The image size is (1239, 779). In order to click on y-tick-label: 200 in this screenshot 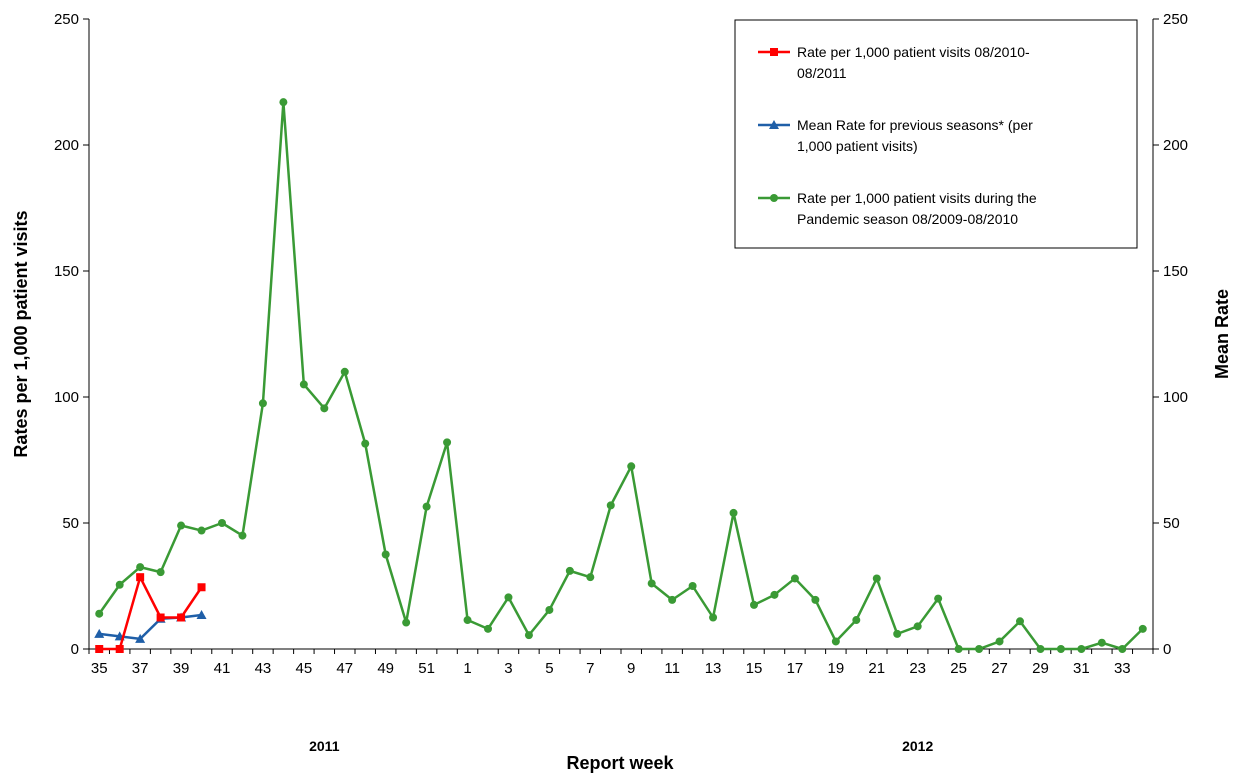, I will do `click(66, 145)`.